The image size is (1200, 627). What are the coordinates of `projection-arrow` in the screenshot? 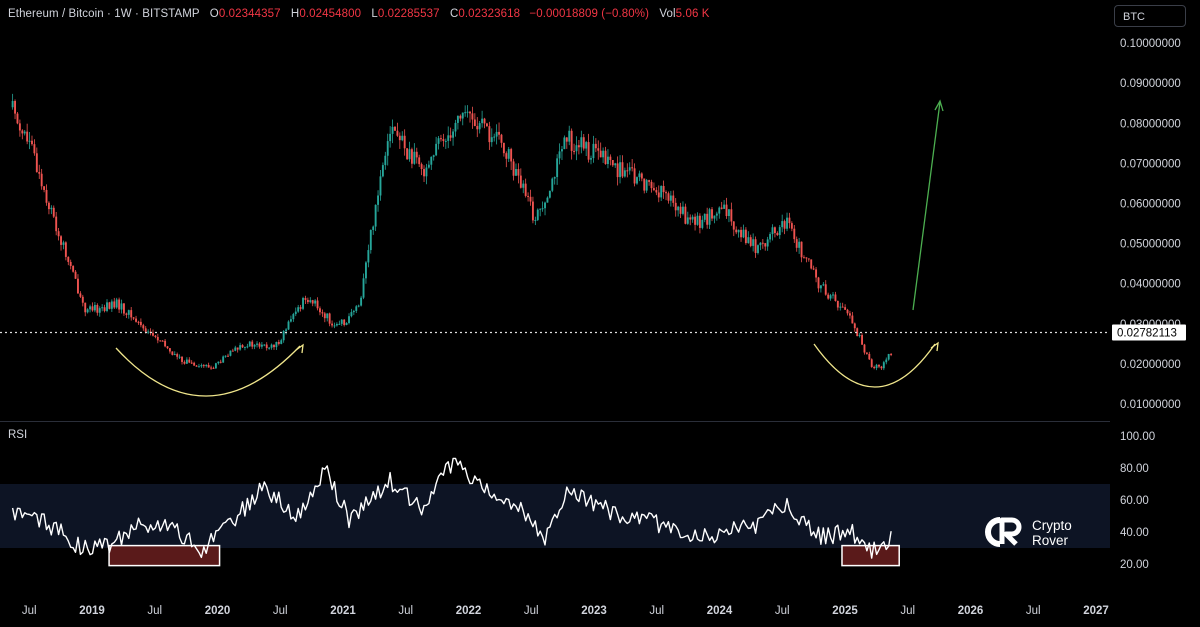 It's located at (926, 206).